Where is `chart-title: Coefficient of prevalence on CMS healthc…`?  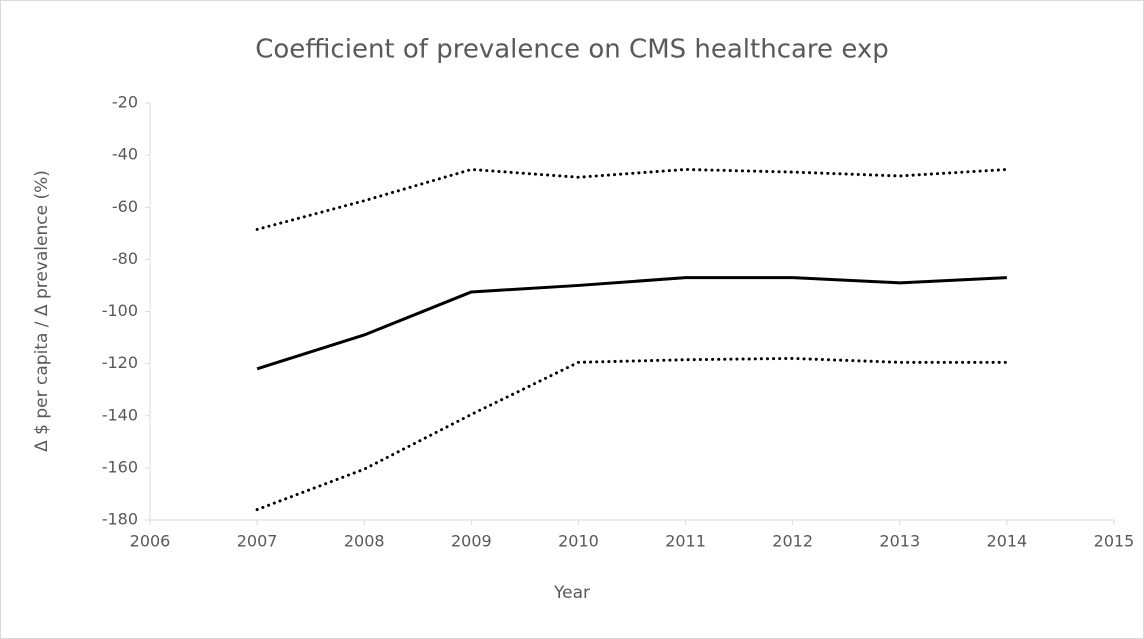 chart-title: Coefficient of prevalence on CMS healthc… is located at coordinates (572, 50).